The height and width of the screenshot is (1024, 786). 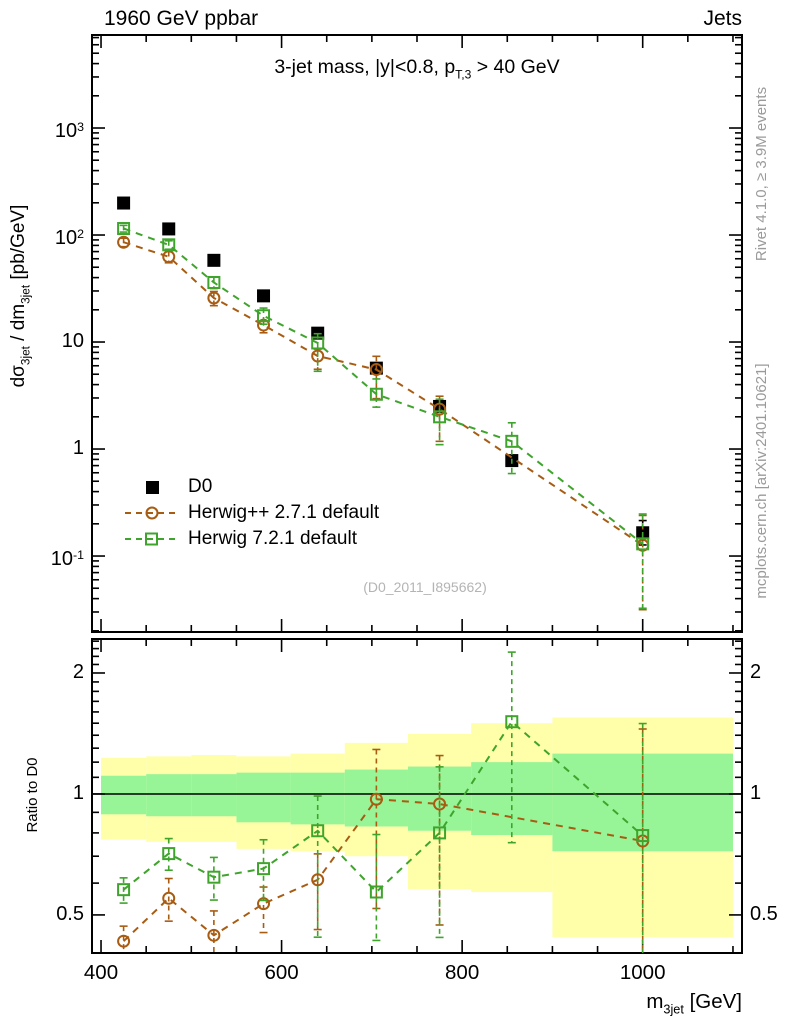 I want to click on beam-energy-label: 1960 GeV ppbar, so click(x=181, y=18).